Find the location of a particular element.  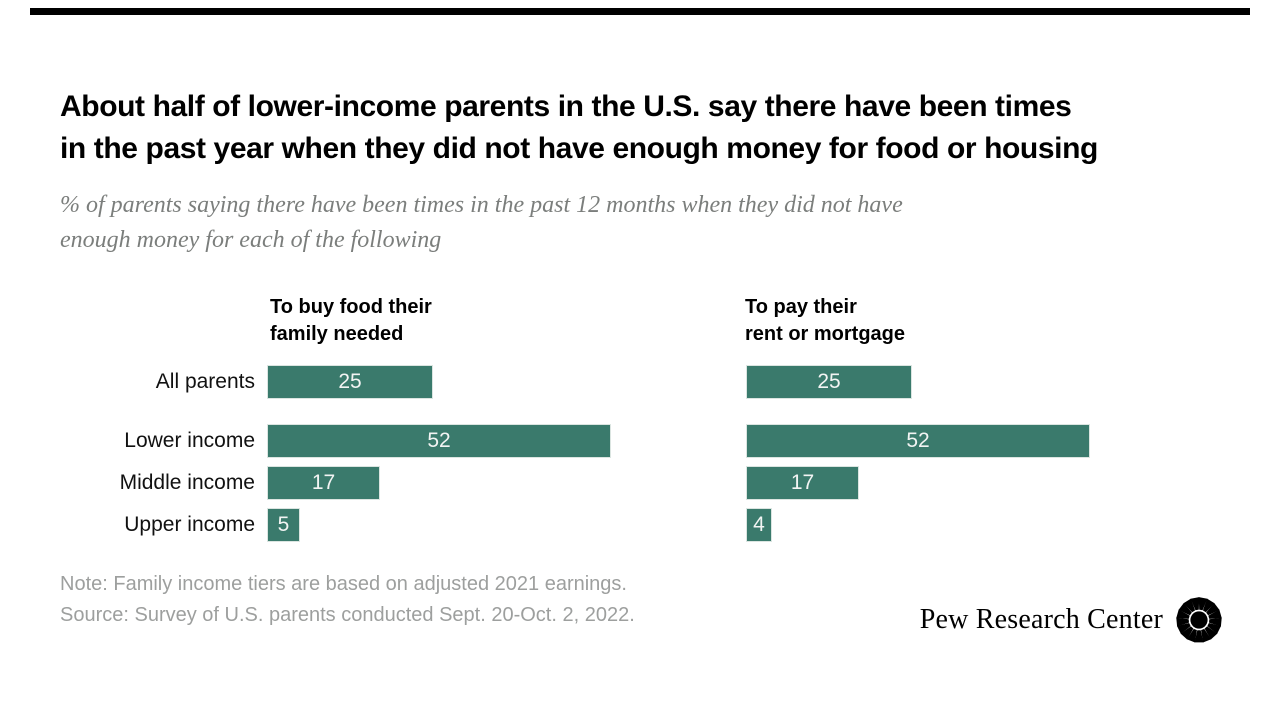

bar: 5 is located at coordinates (283, 525).